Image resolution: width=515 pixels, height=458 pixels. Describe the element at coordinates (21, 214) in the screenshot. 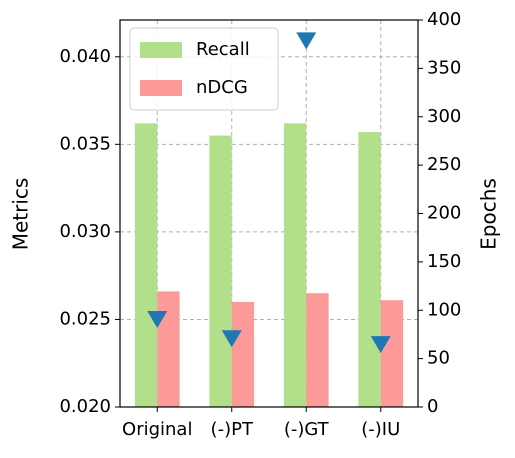

I see `y-axis-label: Metrics` at that location.